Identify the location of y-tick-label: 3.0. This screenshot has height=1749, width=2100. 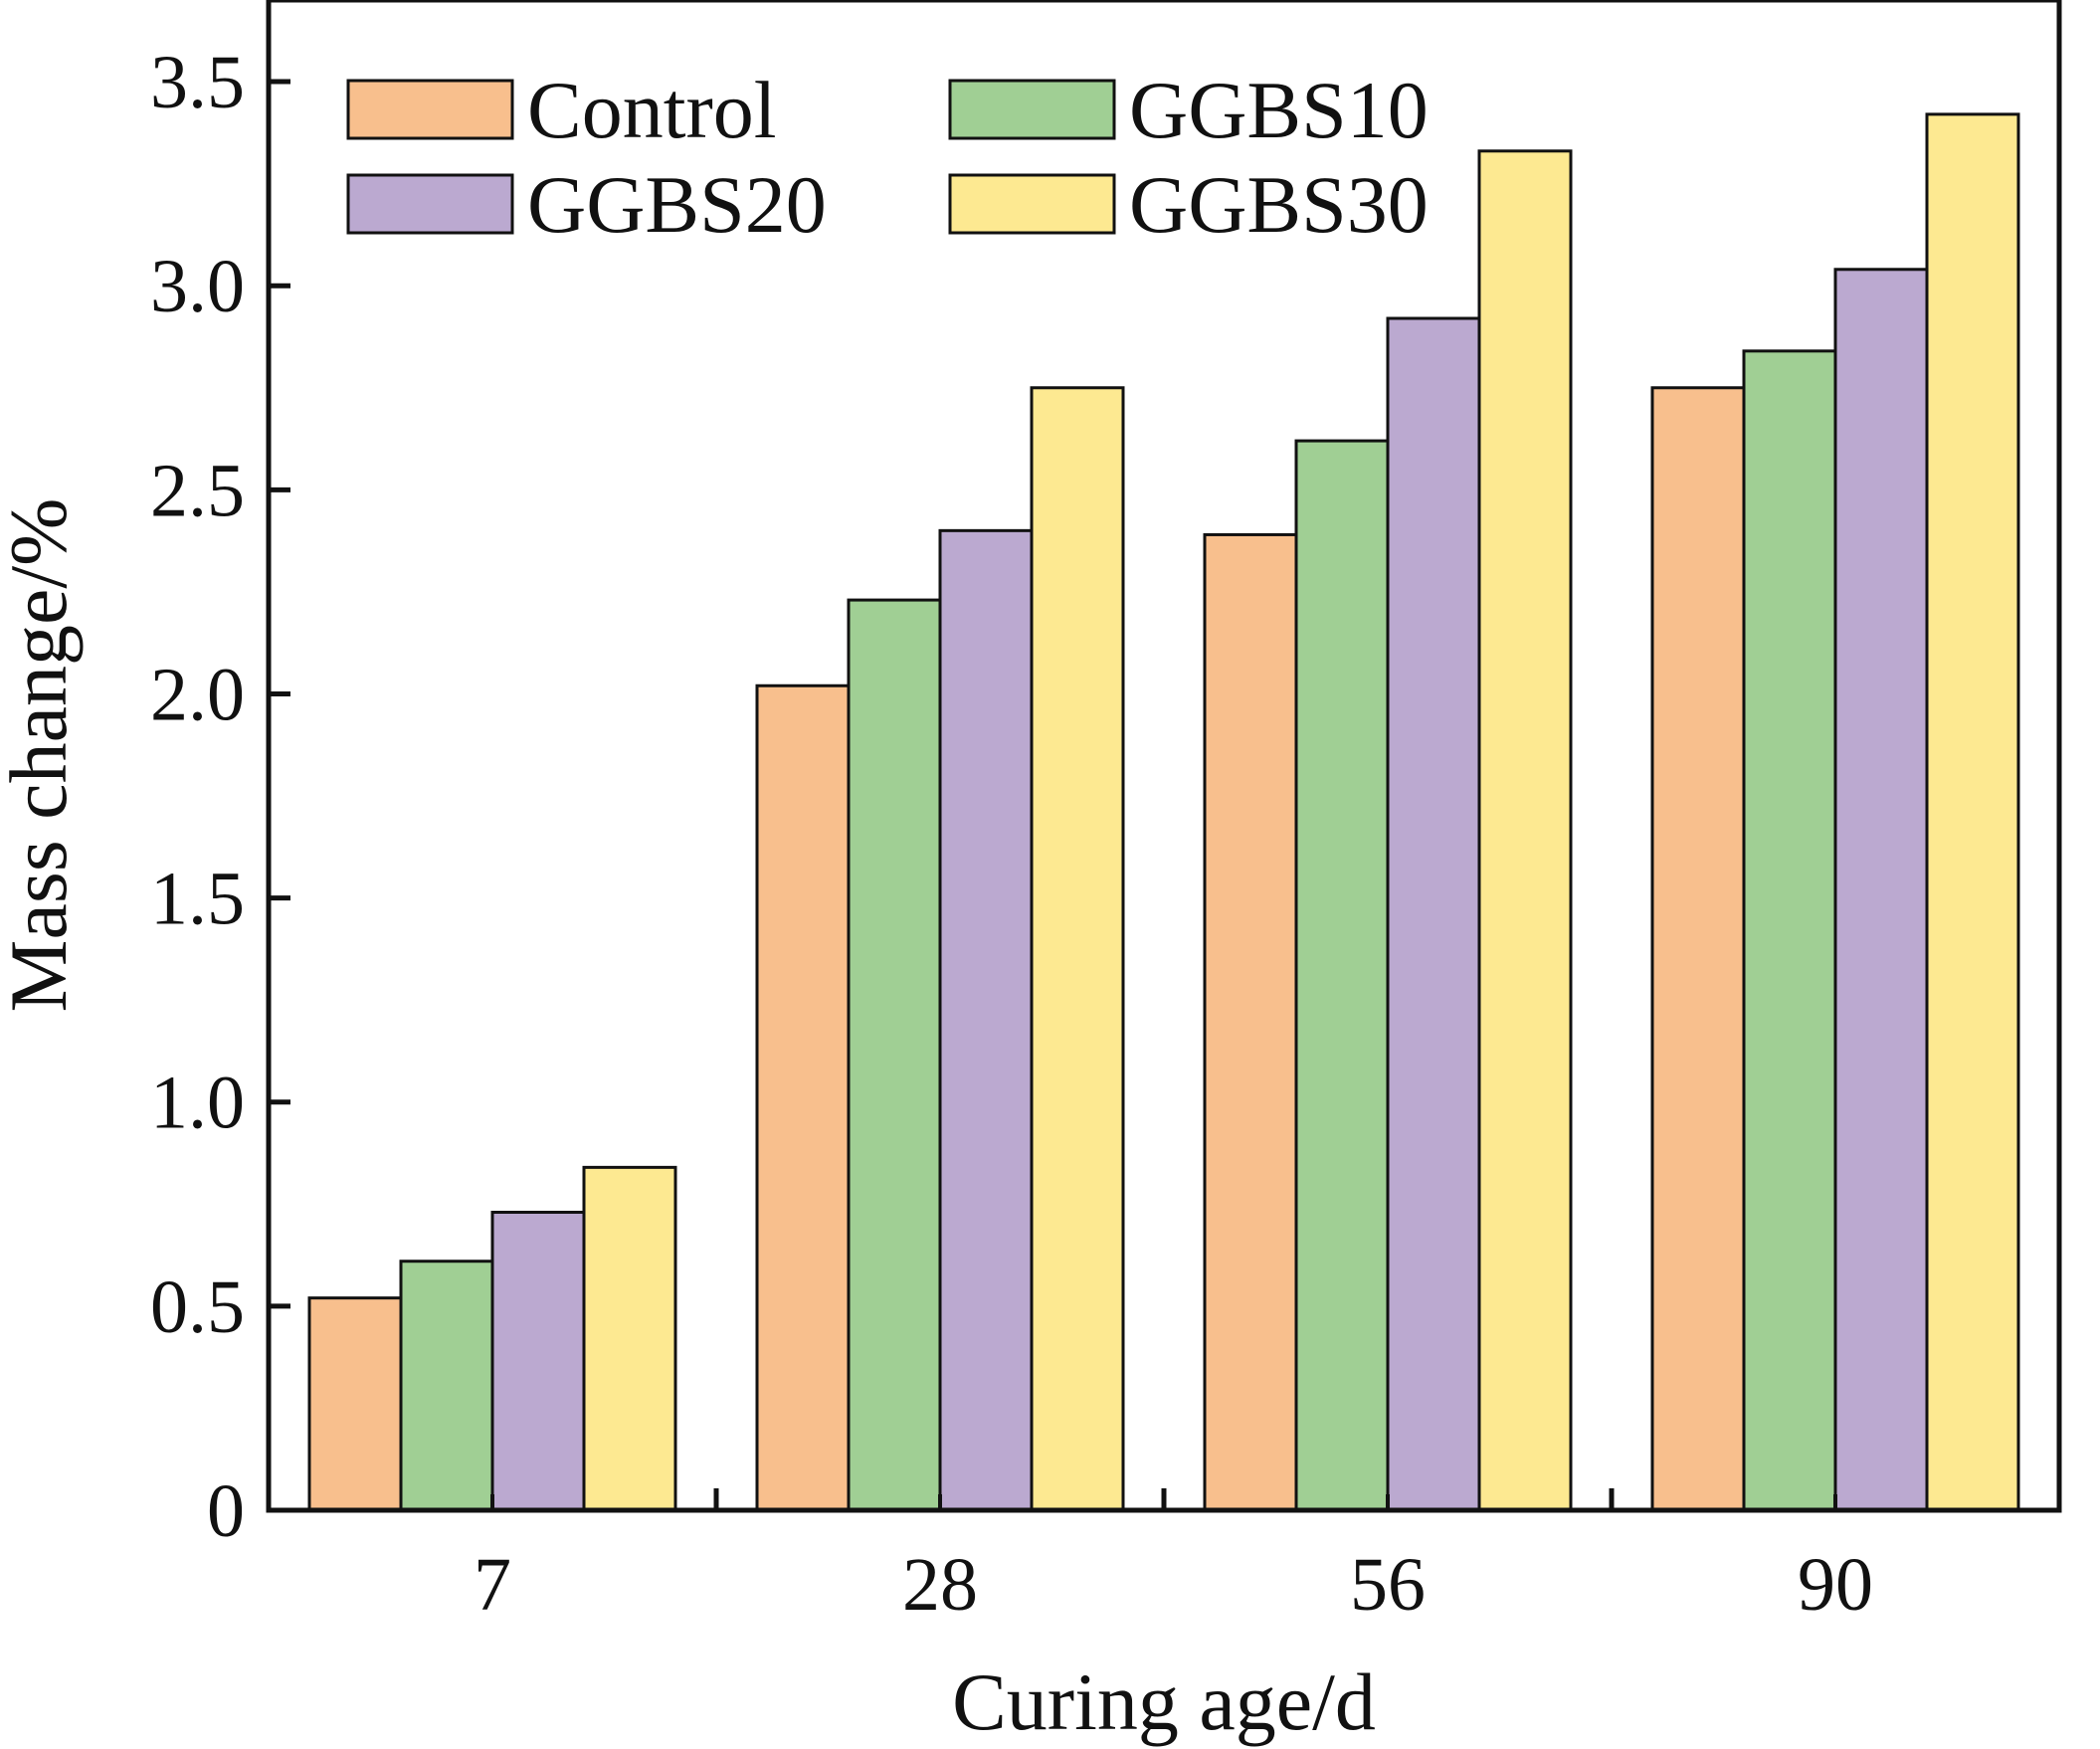
(197, 286).